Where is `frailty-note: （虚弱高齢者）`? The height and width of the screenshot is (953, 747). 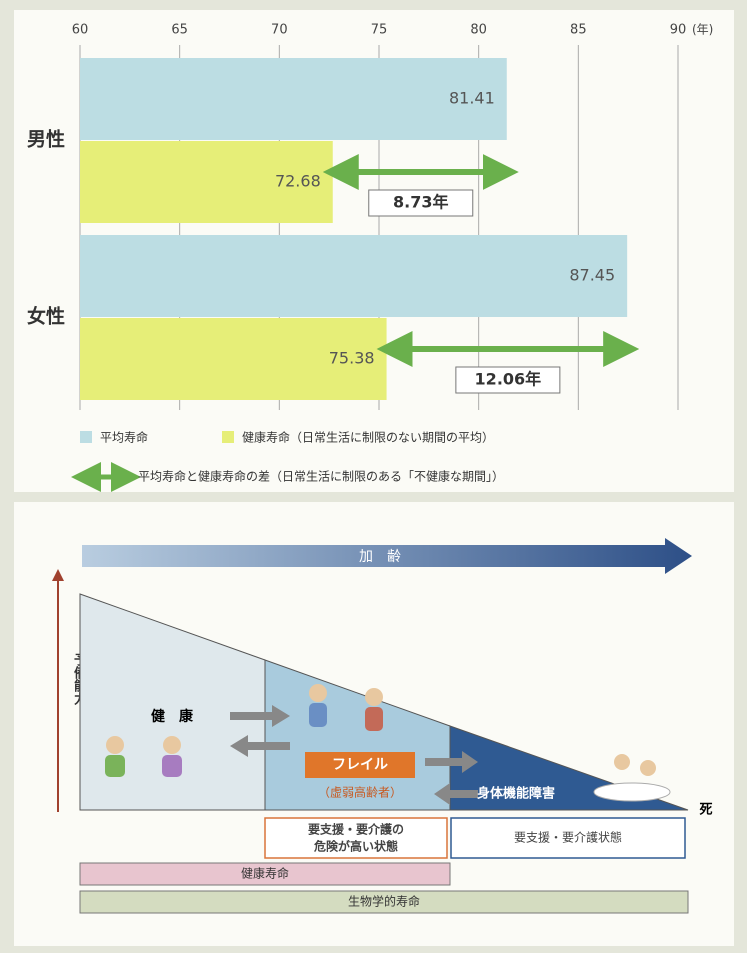 frailty-note: （虚弱高齢者） is located at coordinates (360, 792).